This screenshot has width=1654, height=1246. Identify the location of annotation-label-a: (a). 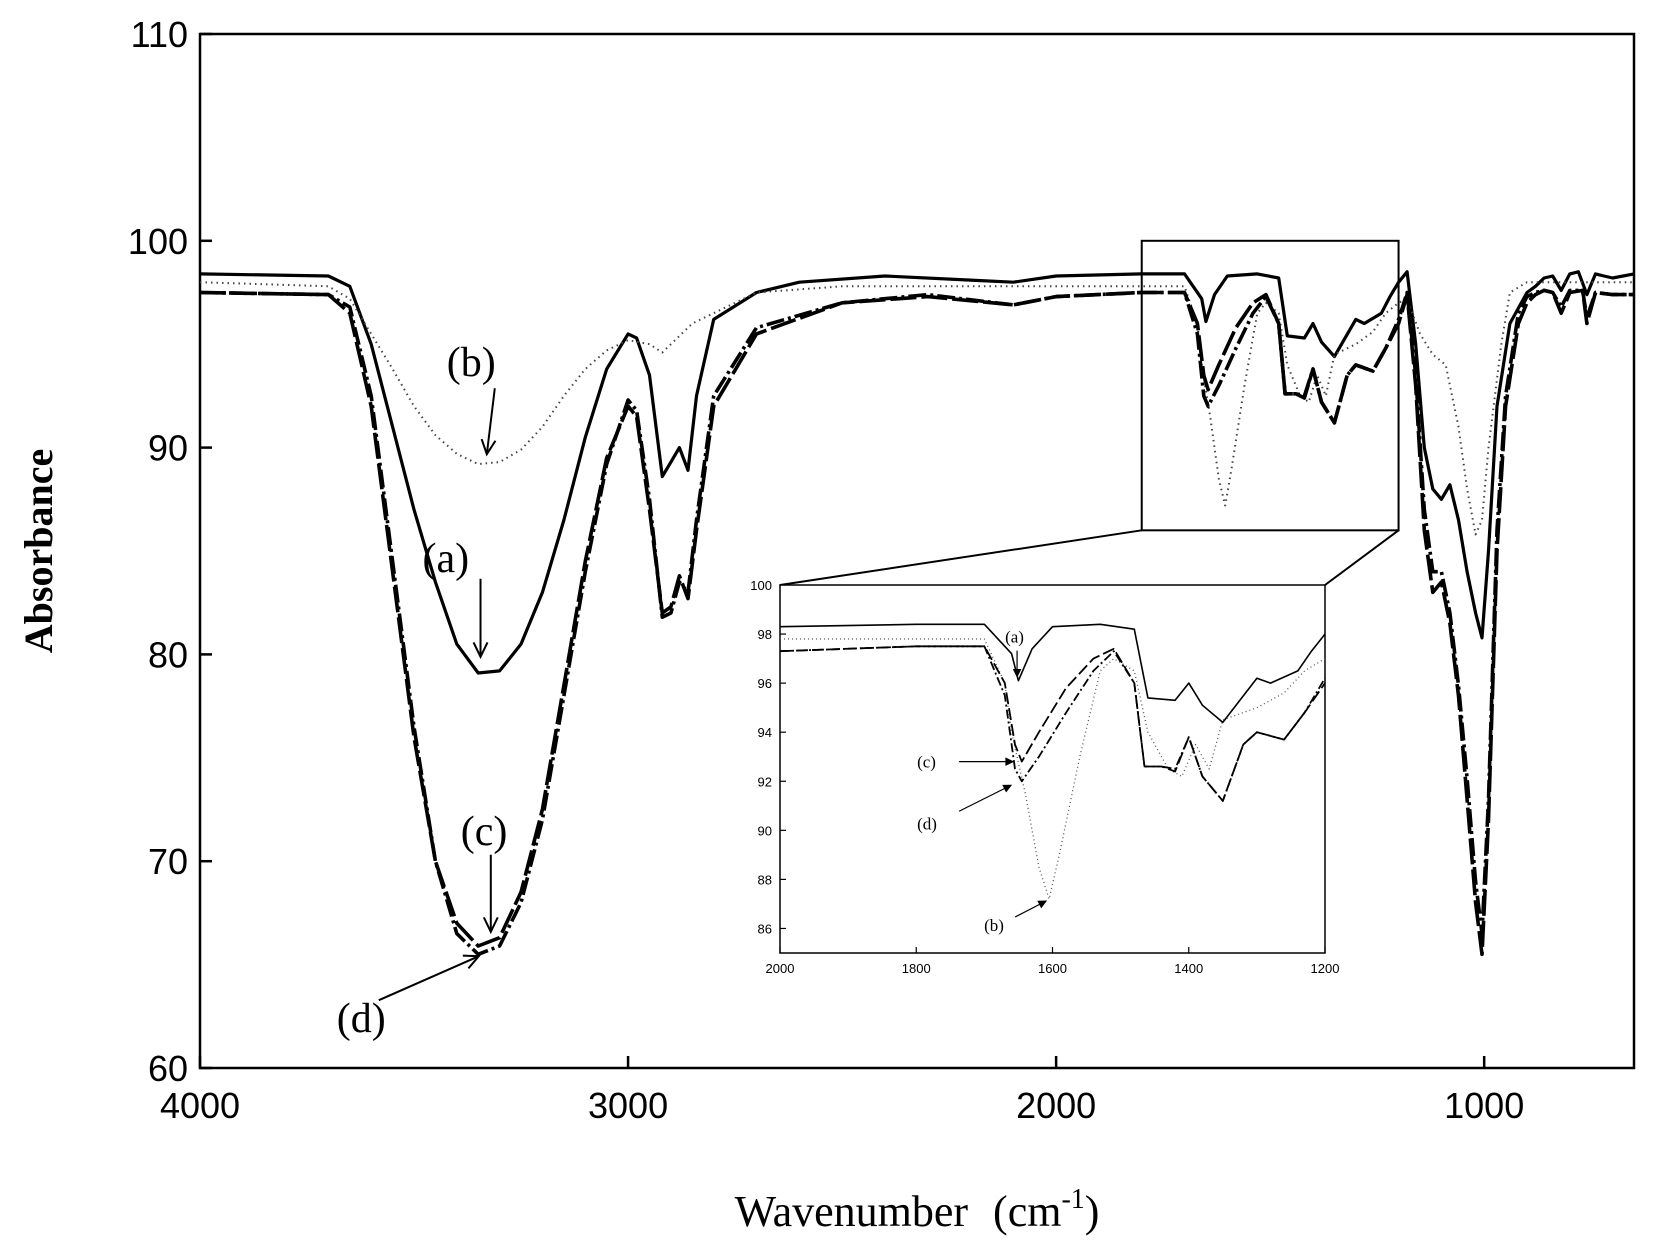
(446, 559).